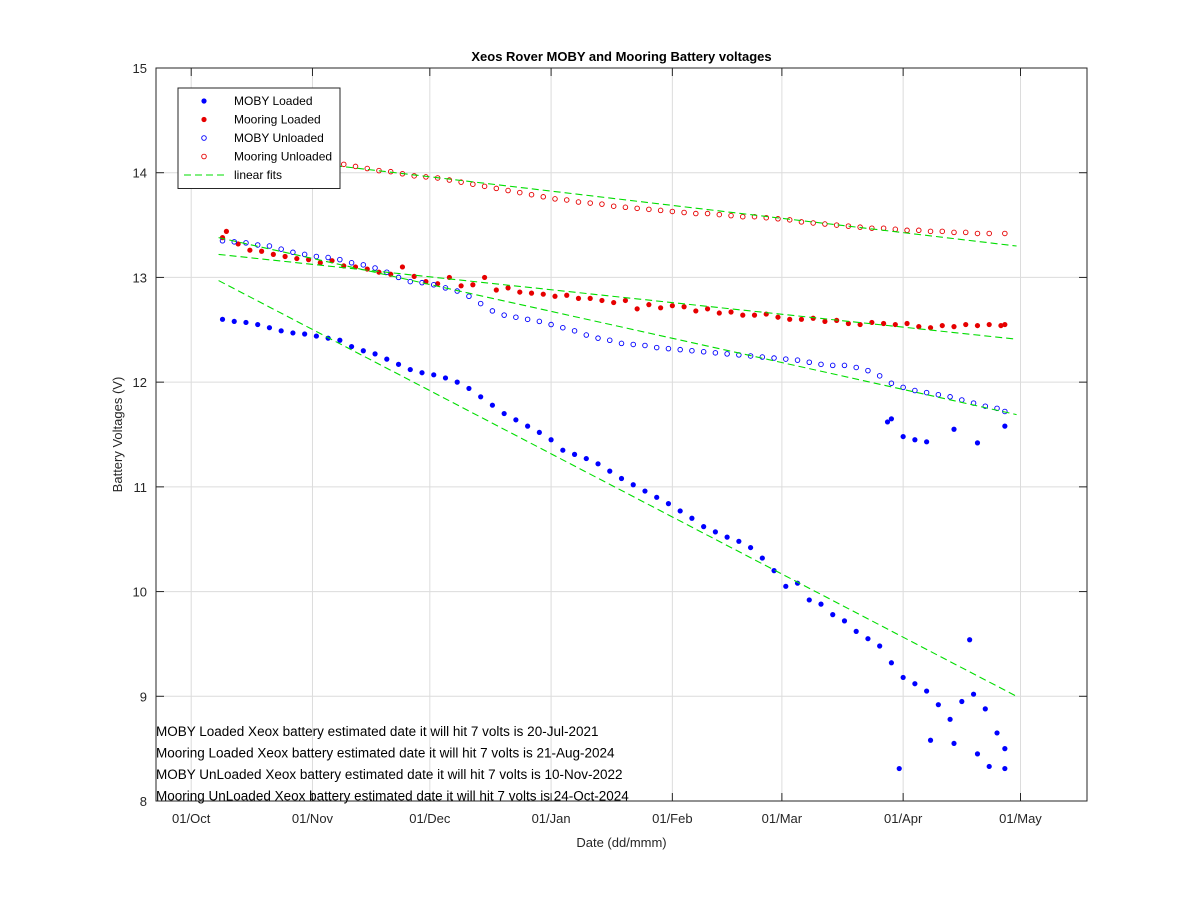  What do you see at coordinates (141, 487) in the screenshot?
I see `y-tick-label: 11` at bounding box center [141, 487].